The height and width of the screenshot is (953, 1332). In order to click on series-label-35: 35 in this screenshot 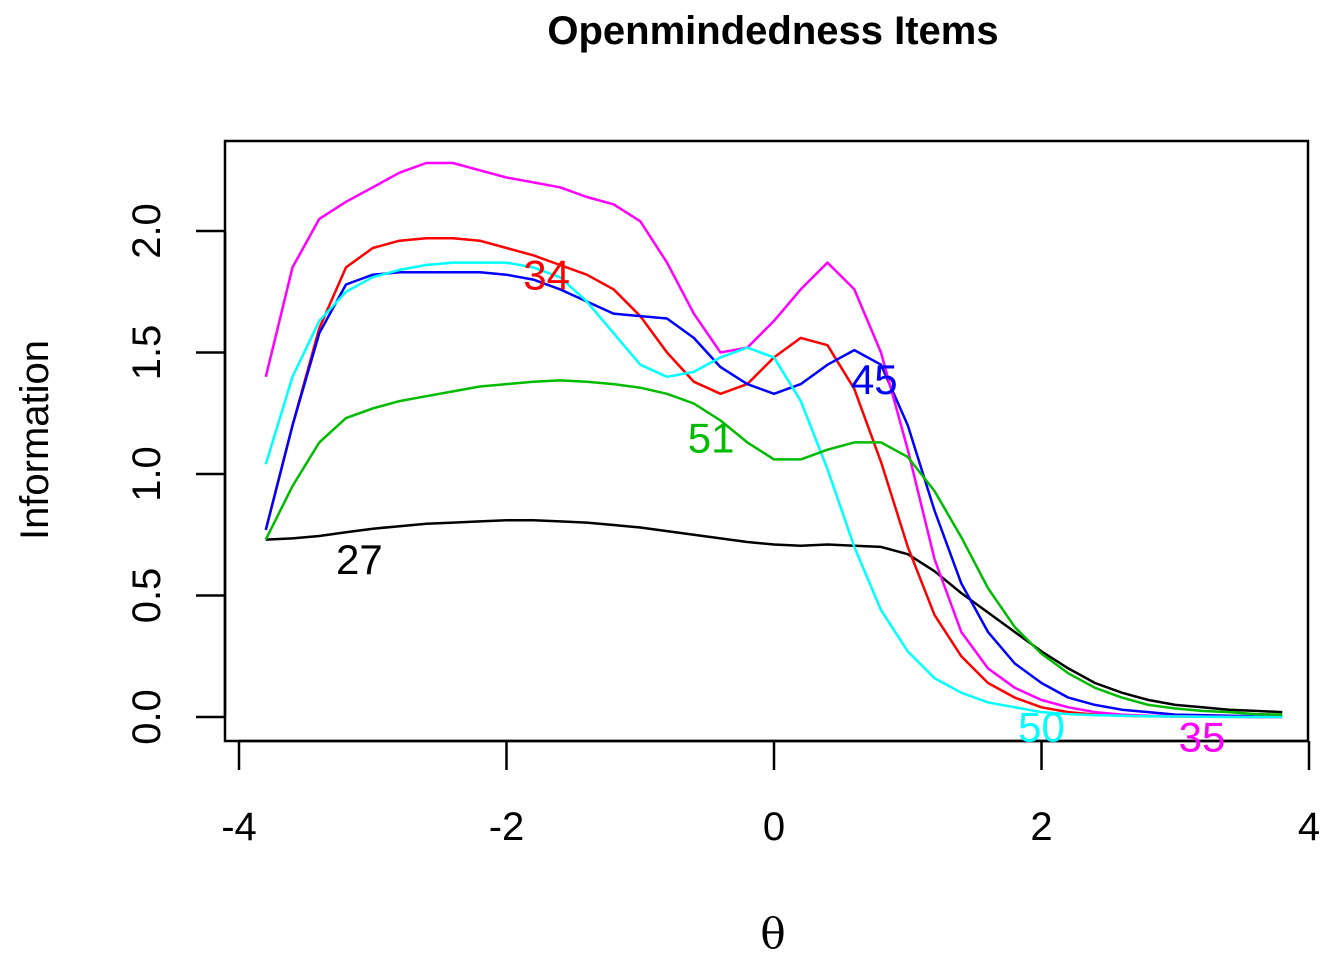, I will do `click(1202, 736)`.